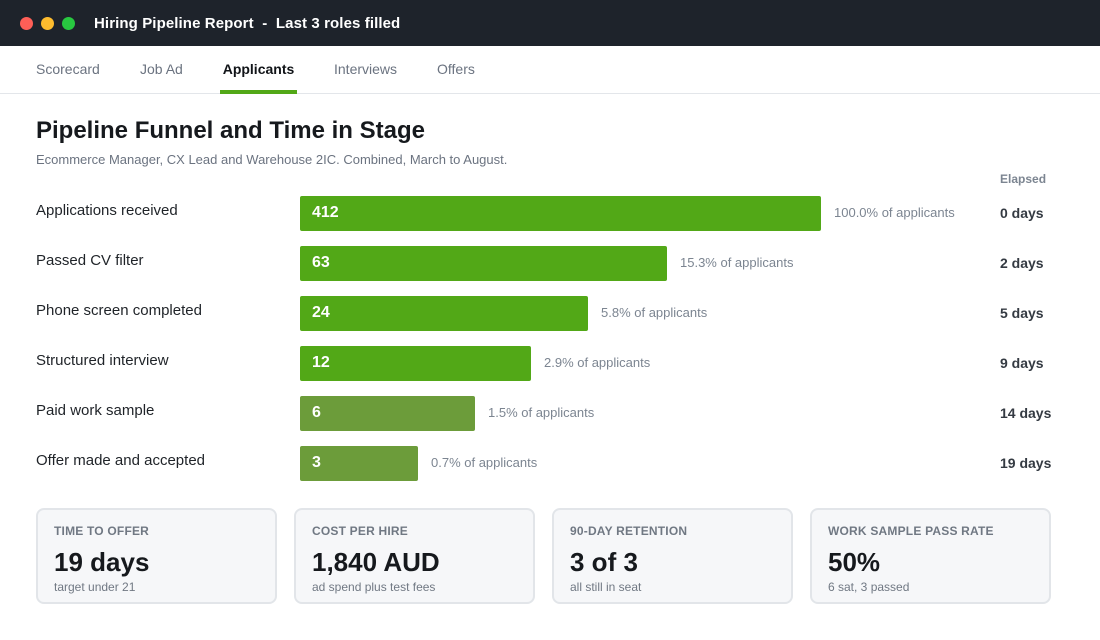 The height and width of the screenshot is (640, 1100). I want to click on card-label: WORK SAMPLE PASS RATE, so click(911, 531).